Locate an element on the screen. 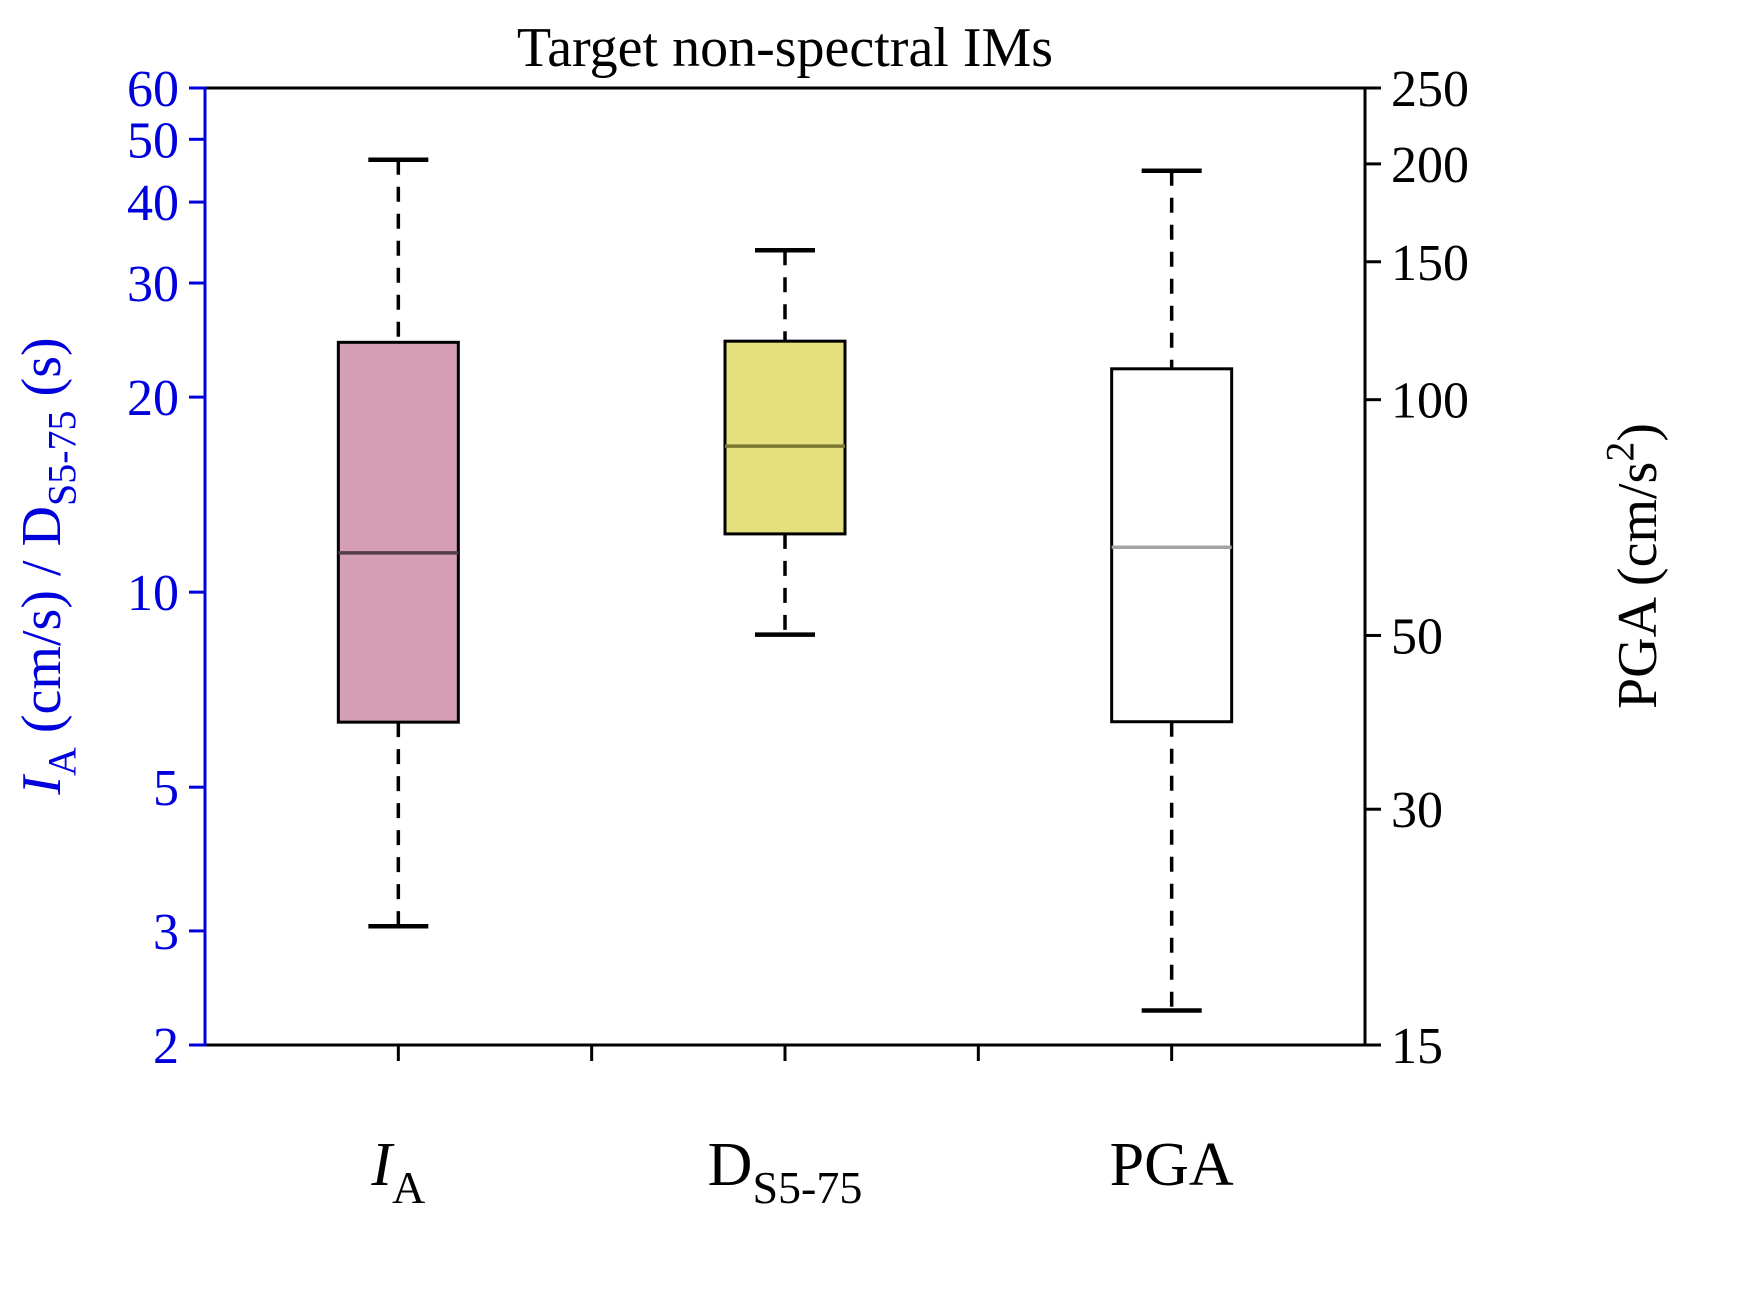 The width and height of the screenshot is (1750, 1313). right-y-axis-label: PGA (cm/s2) is located at coordinates (1633, 566).